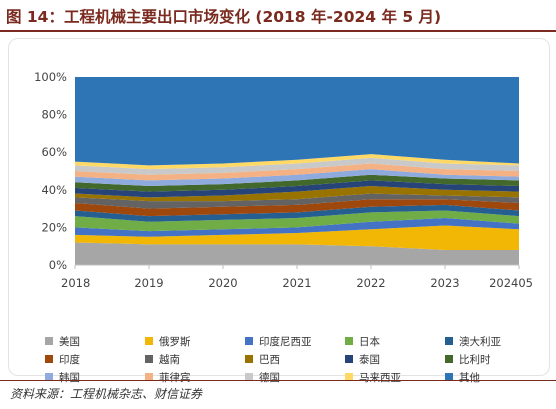 The width and height of the screenshot is (556, 409). I want to click on legend-label: 德国, so click(269, 377).